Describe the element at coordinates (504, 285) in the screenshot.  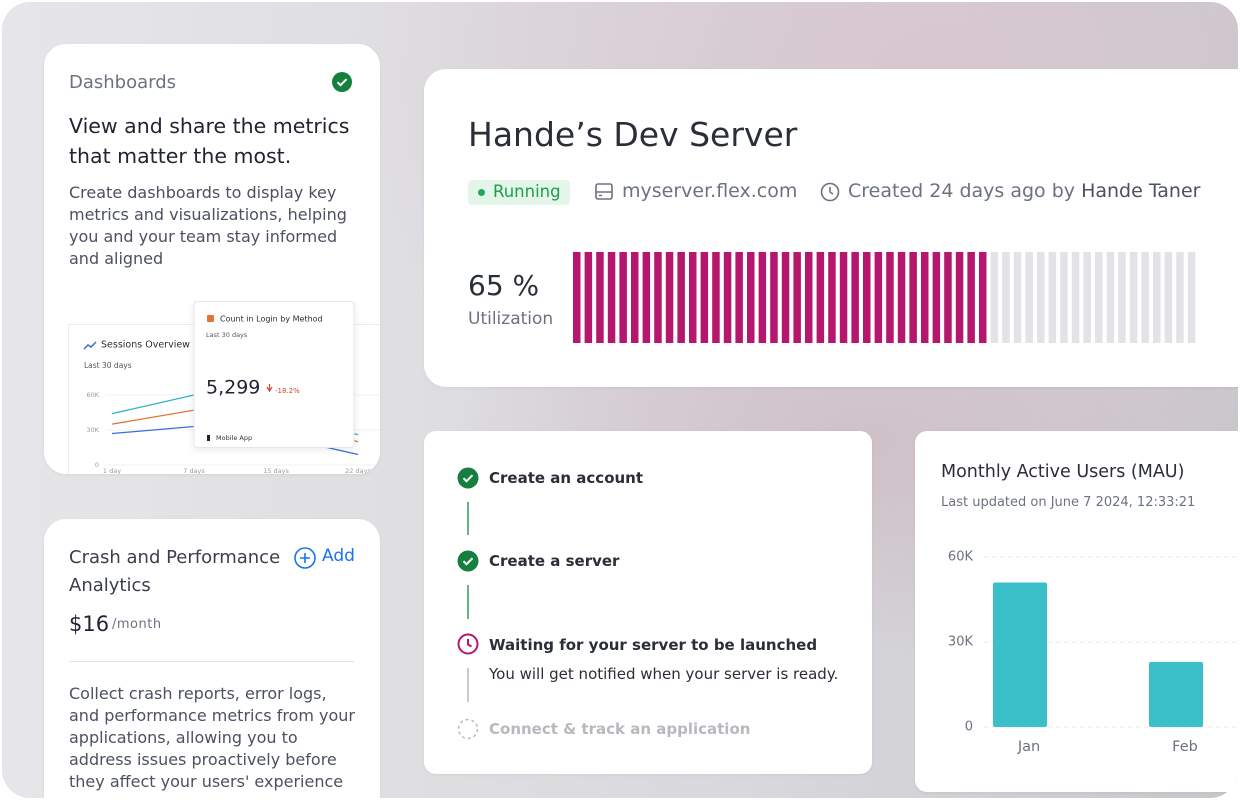
I see `utilization-value: 65 %` at that location.